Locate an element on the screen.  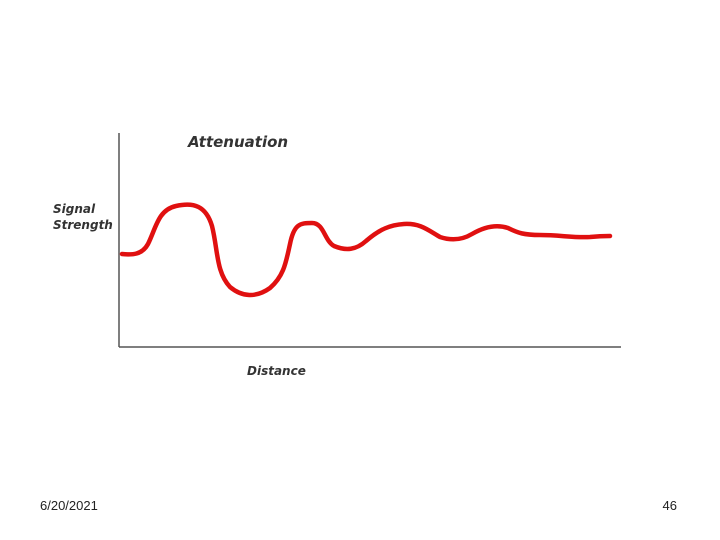
signal-curve is located at coordinates (366, 250).